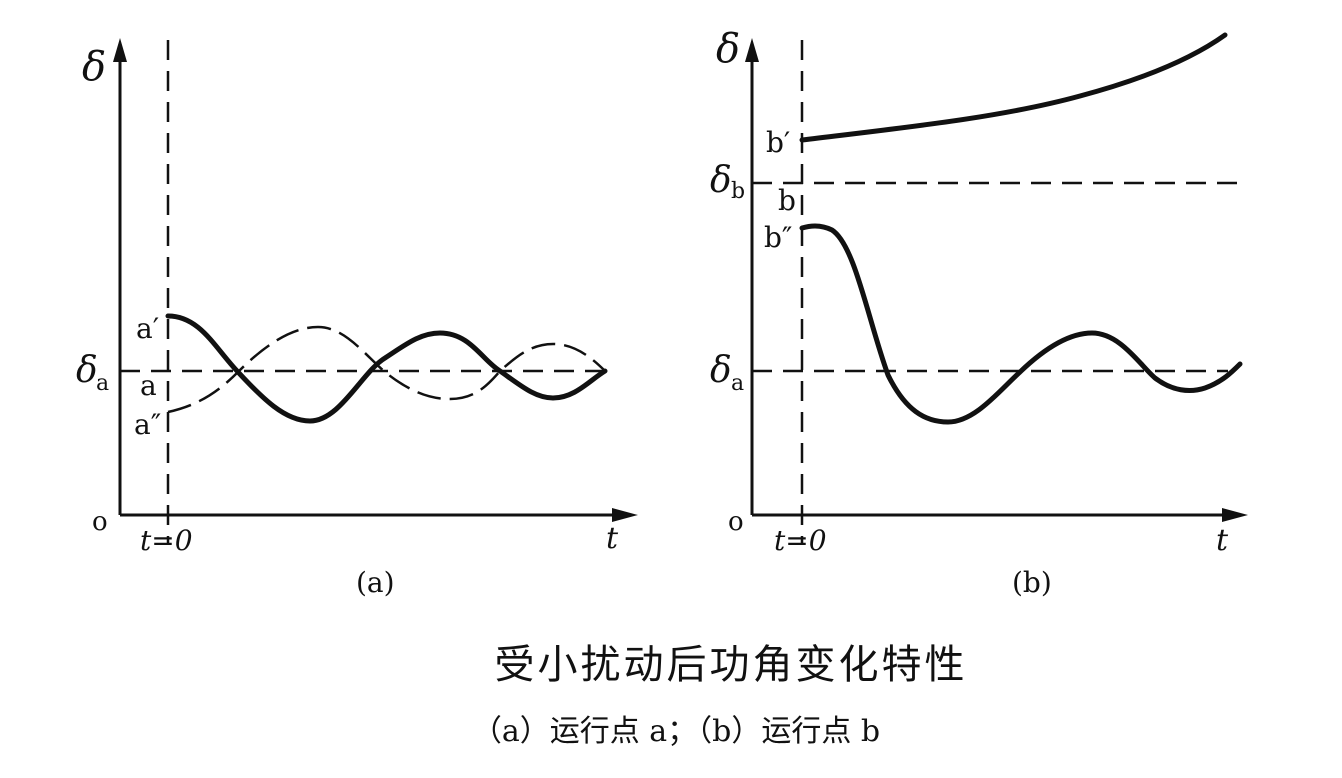  Describe the element at coordinates (94, 67) in the screenshot. I see `panel-a-y-axis-label: δ` at that location.